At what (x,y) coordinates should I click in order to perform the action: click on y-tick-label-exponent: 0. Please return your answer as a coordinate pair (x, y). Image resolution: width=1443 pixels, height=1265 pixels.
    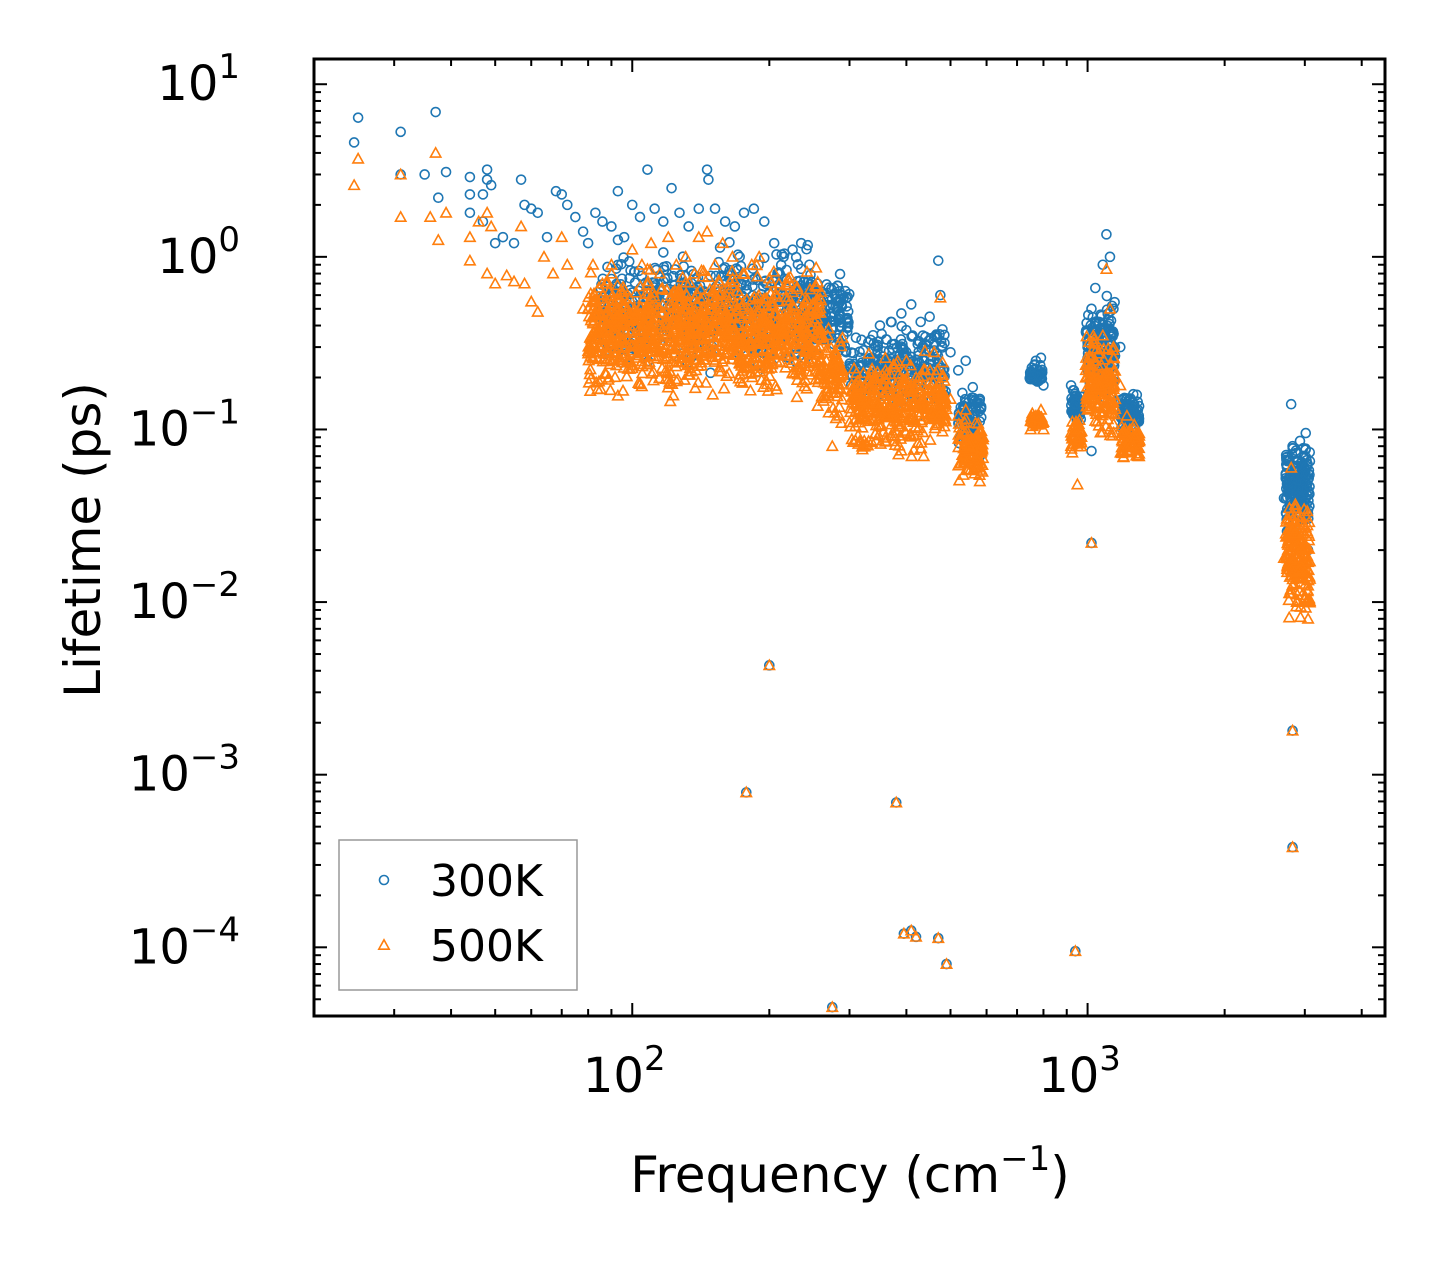
    Looking at the image, I should click on (229, 240).